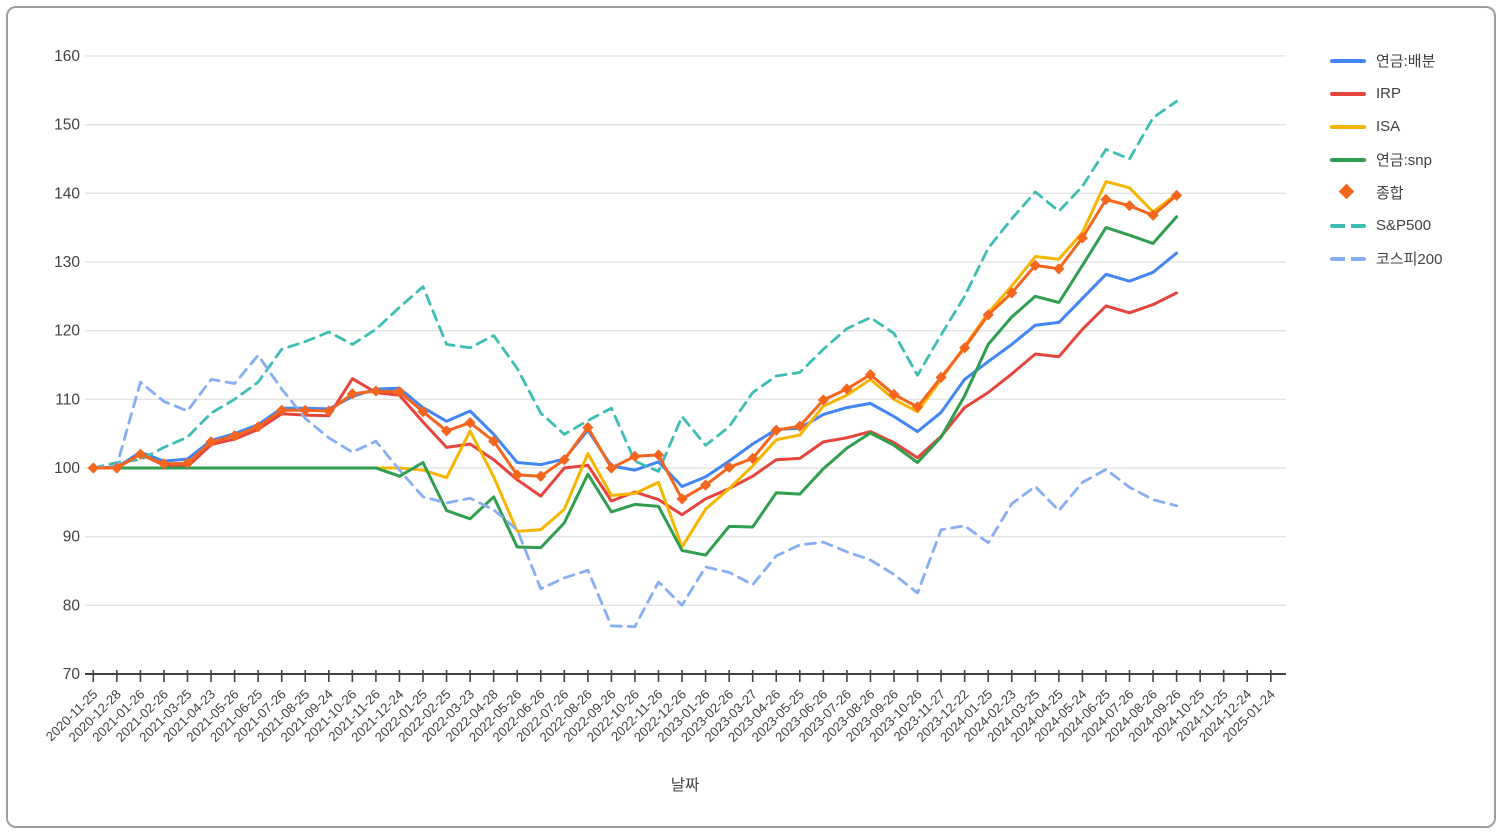 The height and width of the screenshot is (832, 1502). What do you see at coordinates (1405, 126) in the screenshot?
I see `legend-item-isa: ISA` at bounding box center [1405, 126].